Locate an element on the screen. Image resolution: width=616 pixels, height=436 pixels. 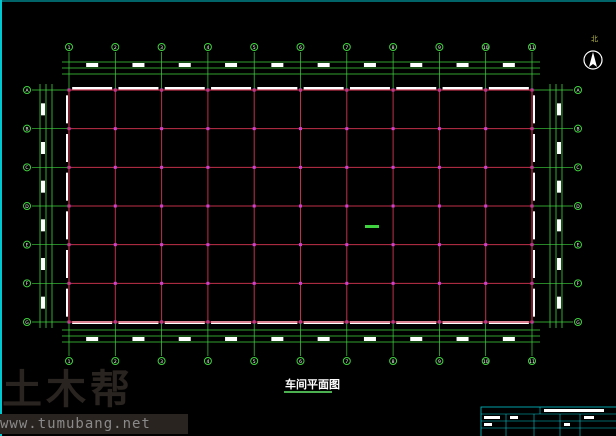
annotation-mark is located at coordinates (372, 226).